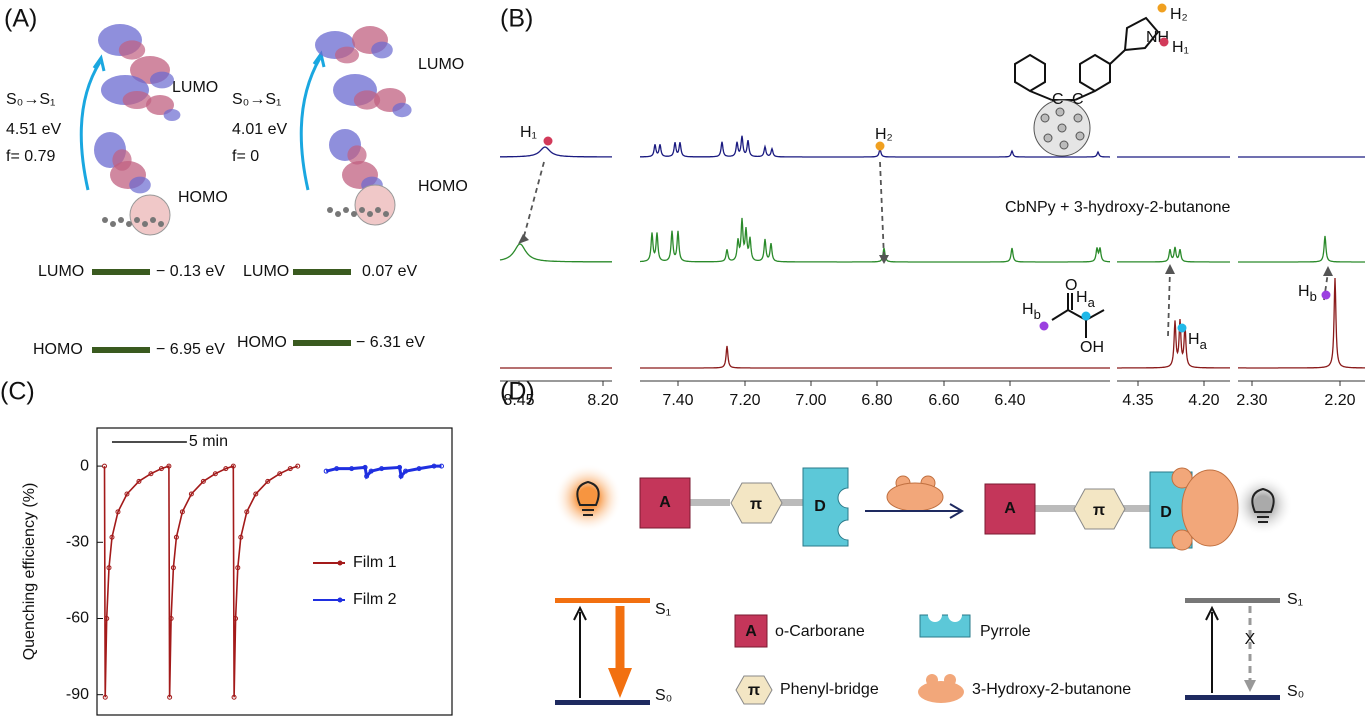 The height and width of the screenshot is (722, 1367). Describe the element at coordinates (383, 472) in the screenshot. I see `series-line` at that location.